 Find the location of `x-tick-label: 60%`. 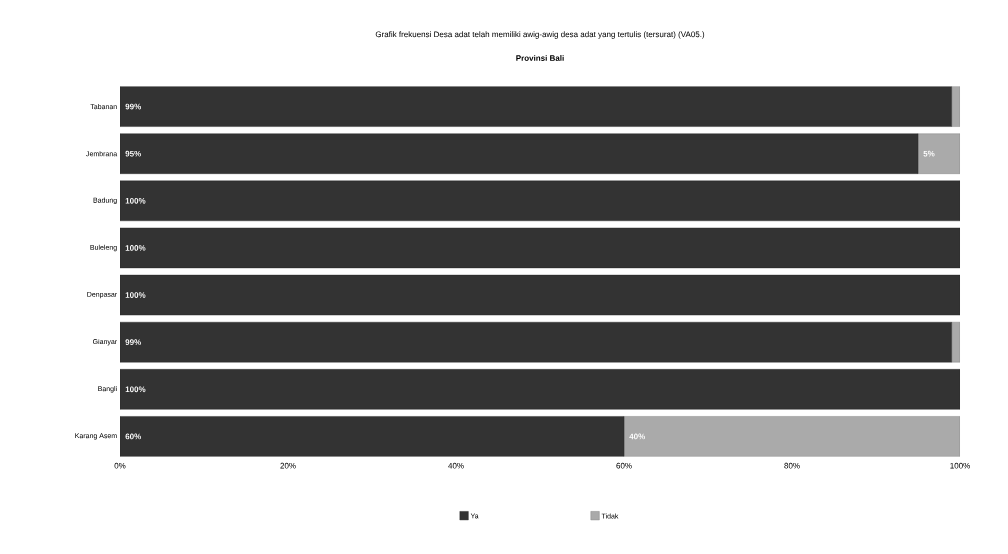

x-tick-label: 60% is located at coordinates (624, 465).